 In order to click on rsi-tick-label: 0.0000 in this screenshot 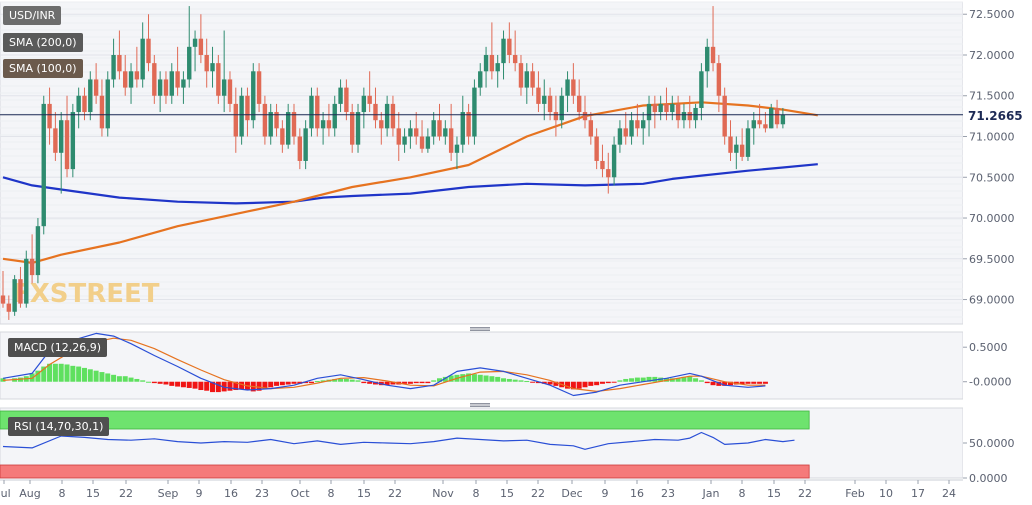, I will do `click(988, 478)`.